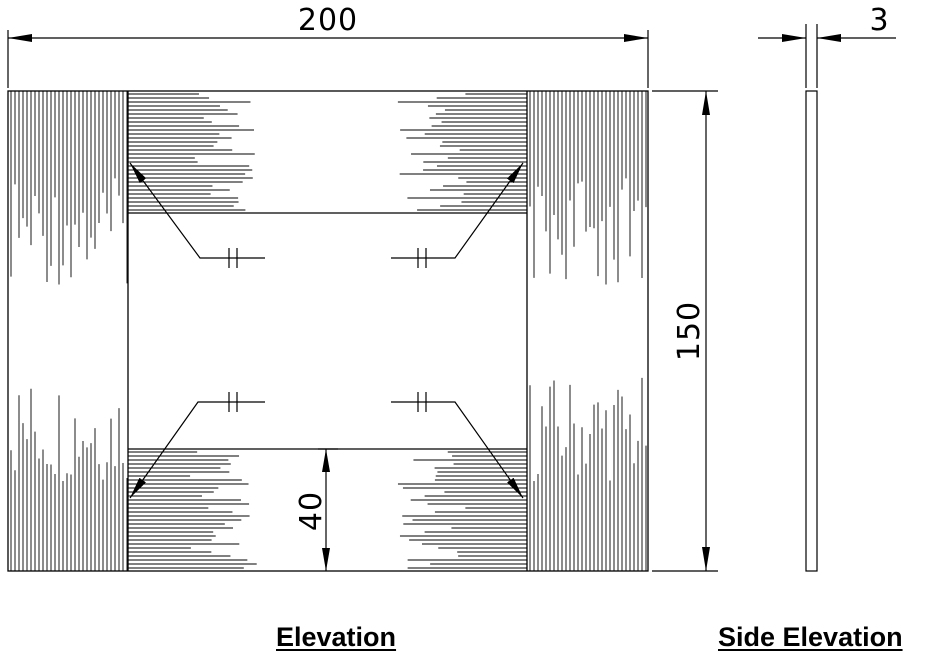  What do you see at coordinates (827, 298) in the screenshot?
I see `side-elevation` at bounding box center [827, 298].